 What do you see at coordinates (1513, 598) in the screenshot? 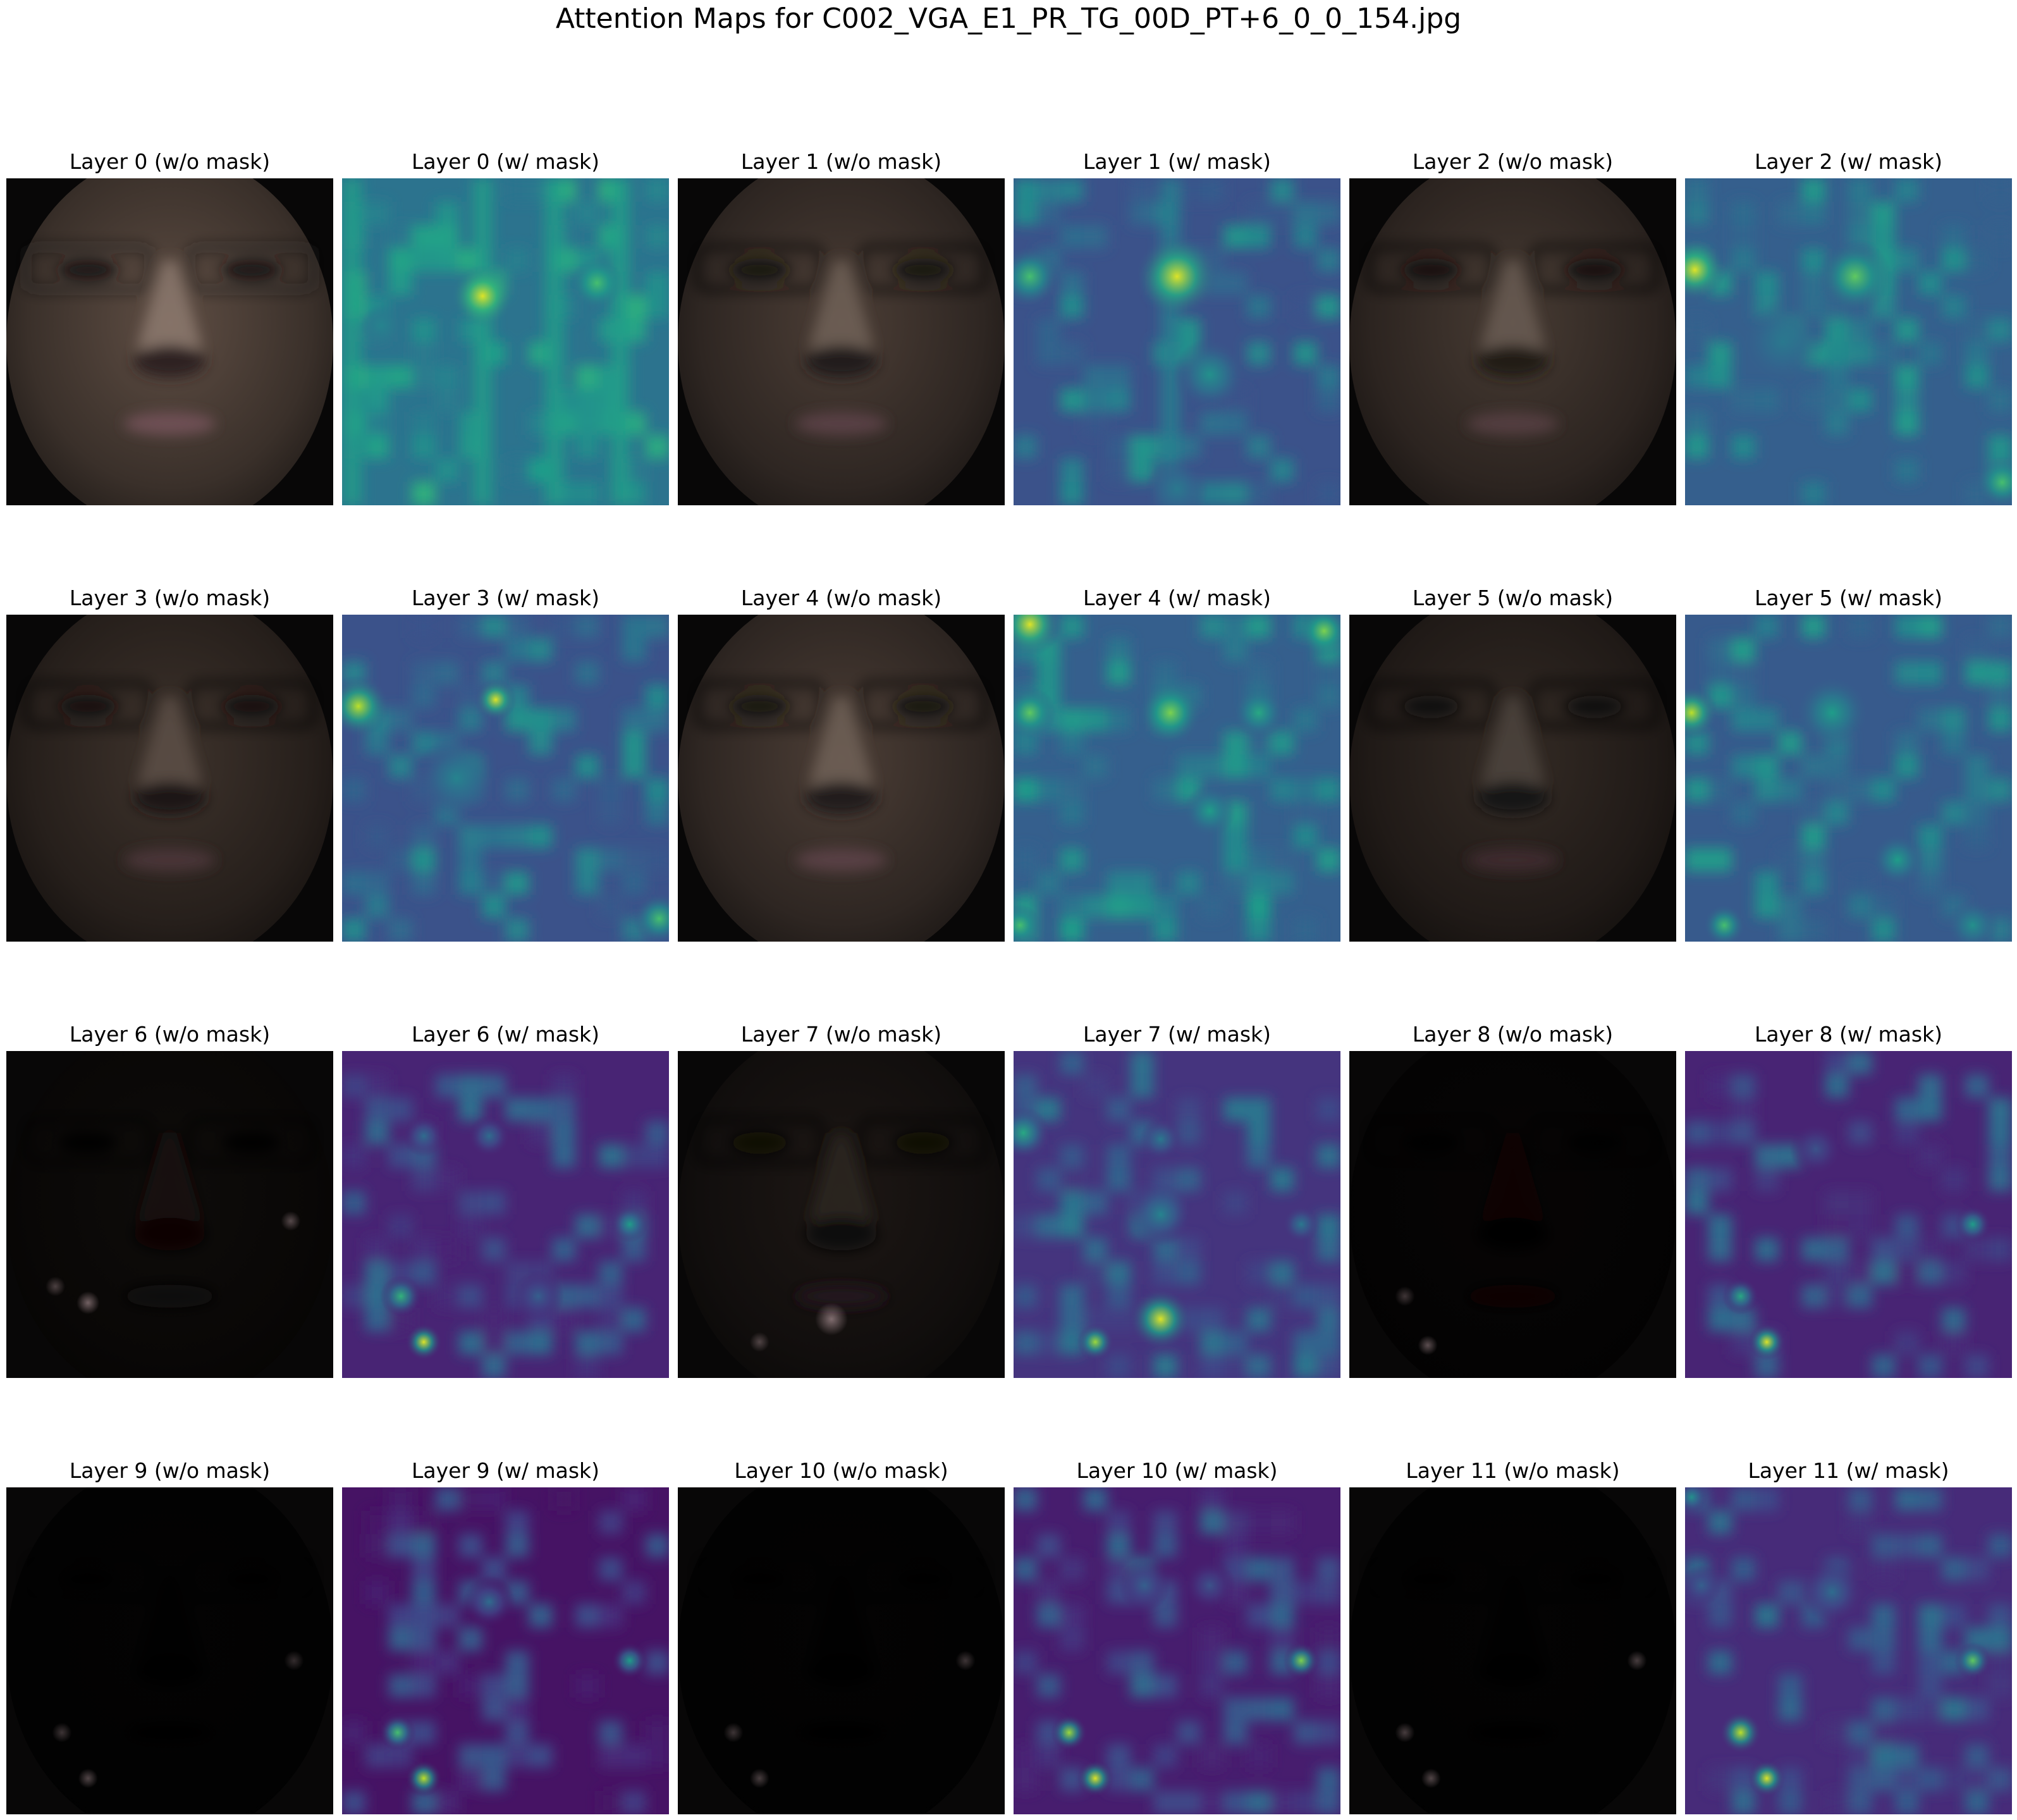
I see `panel-title: Layer 5 (w/o mask)` at bounding box center [1513, 598].